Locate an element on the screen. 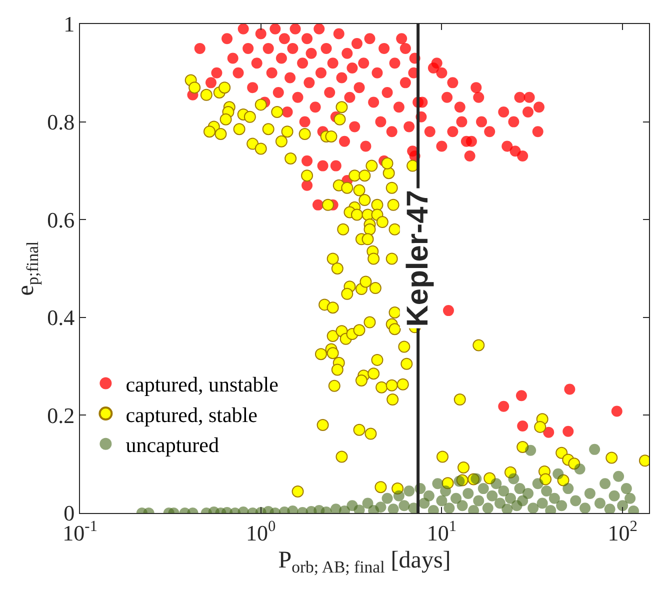  legend-label: captured, stable is located at coordinates (192, 414).